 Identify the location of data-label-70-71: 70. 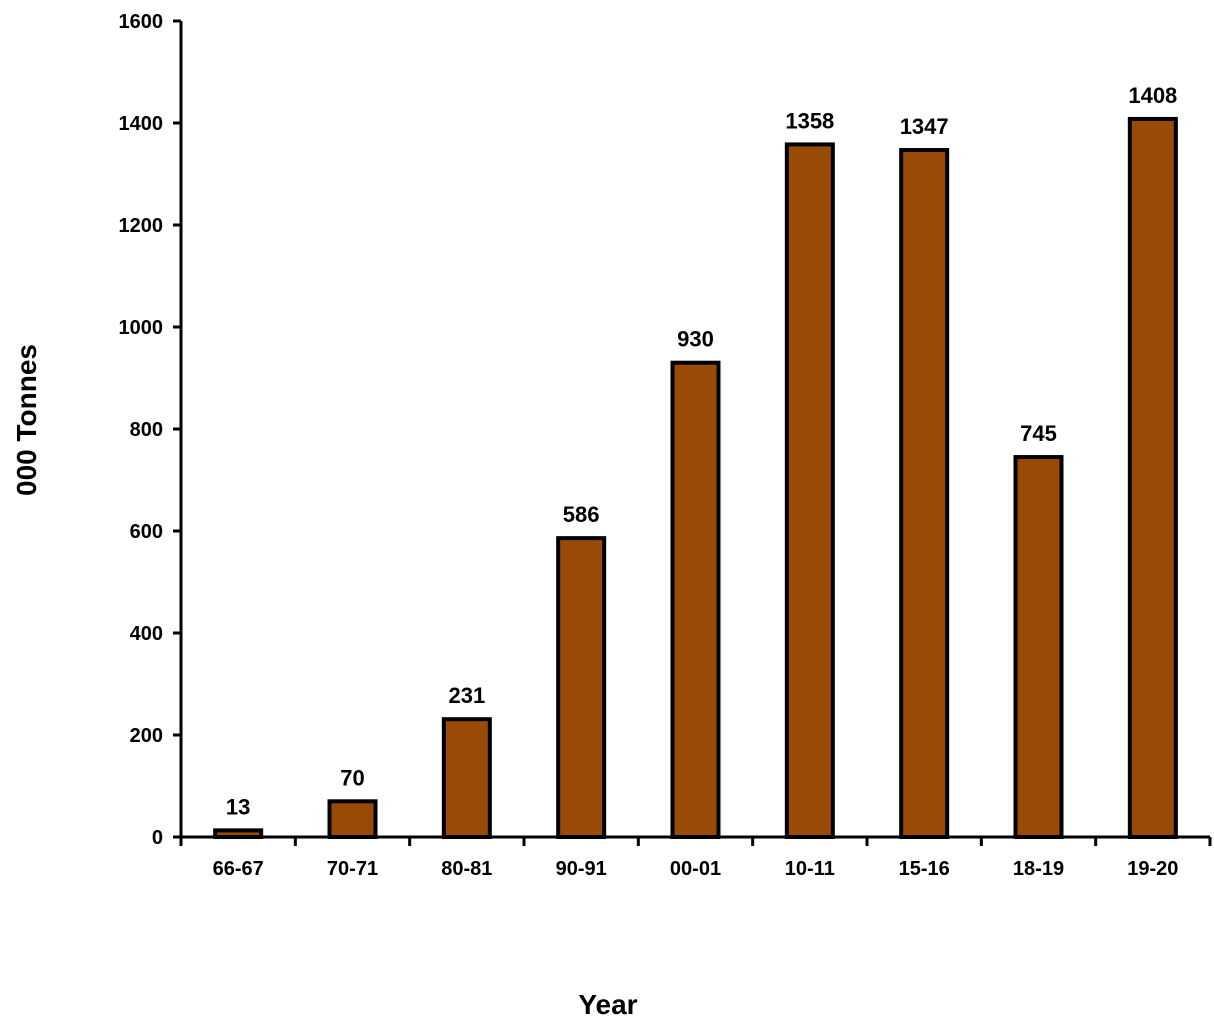
(352, 777).